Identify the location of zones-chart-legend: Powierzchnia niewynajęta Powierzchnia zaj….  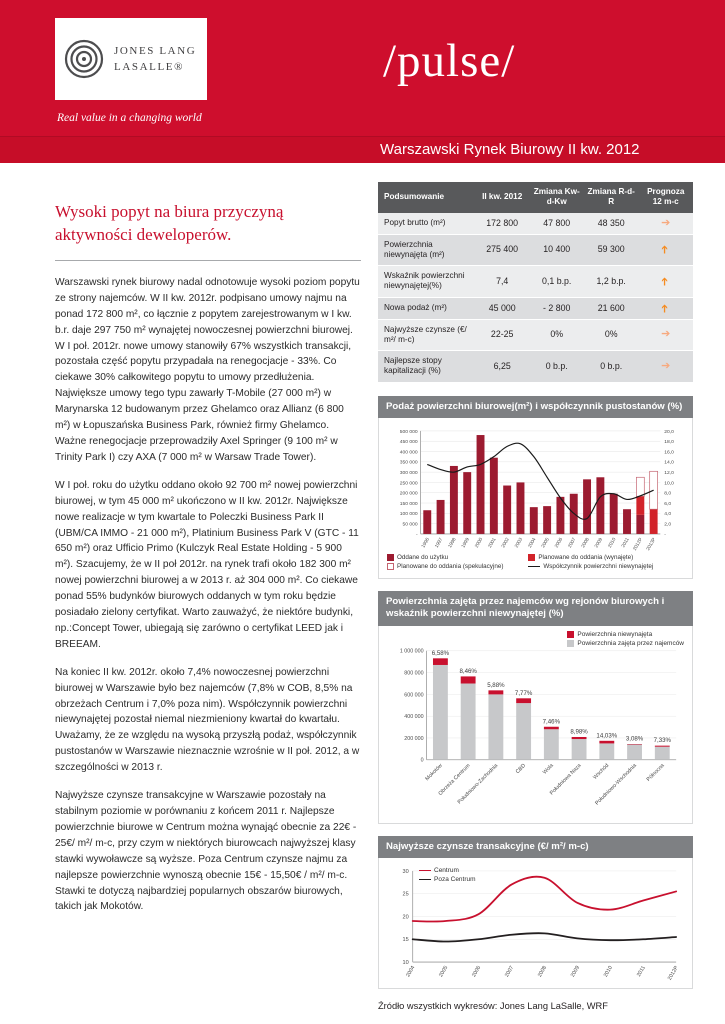
(625, 639).